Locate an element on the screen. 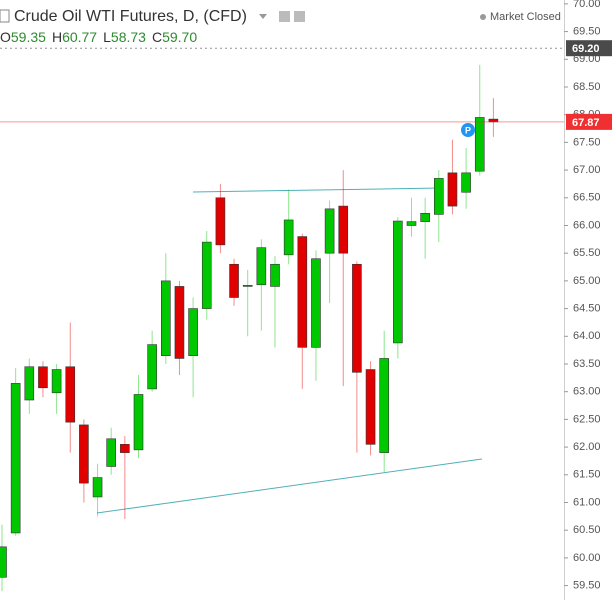  y-tick-label: 70.00 is located at coordinates (587, 5).